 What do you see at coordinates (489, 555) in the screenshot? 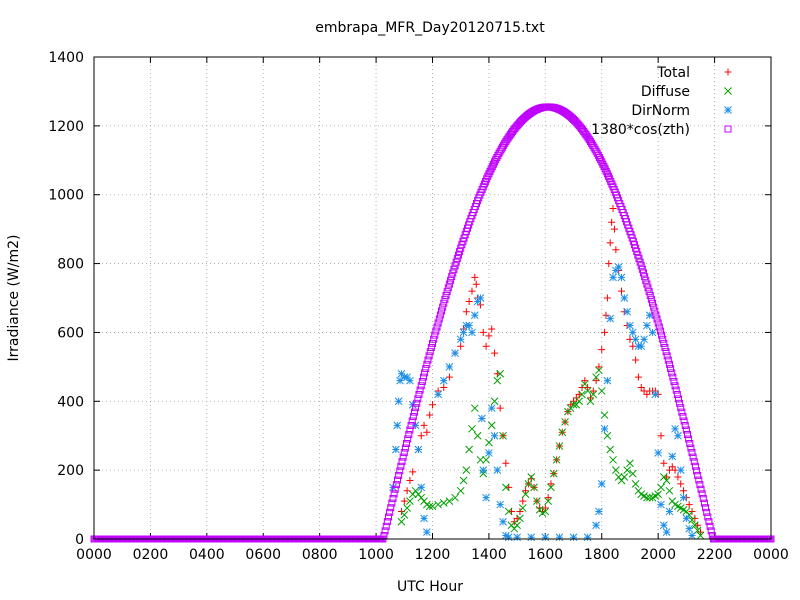
I see `x-tick-label: 1400` at bounding box center [489, 555].